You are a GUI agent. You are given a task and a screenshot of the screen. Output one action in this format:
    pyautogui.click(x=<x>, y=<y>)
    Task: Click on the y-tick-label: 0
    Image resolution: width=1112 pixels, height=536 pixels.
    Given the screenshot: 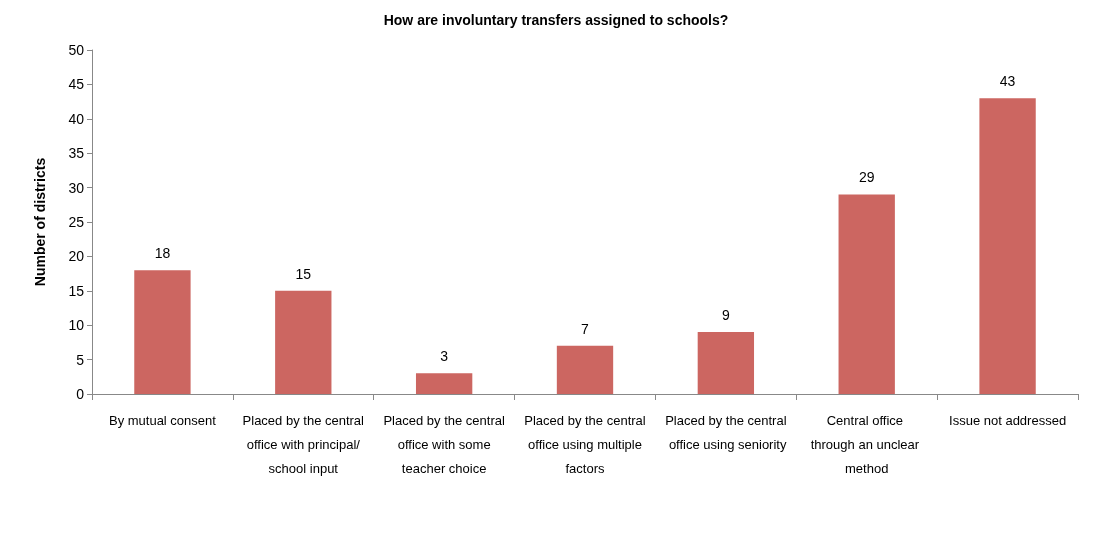 What is the action you would take?
    pyautogui.click(x=80, y=394)
    